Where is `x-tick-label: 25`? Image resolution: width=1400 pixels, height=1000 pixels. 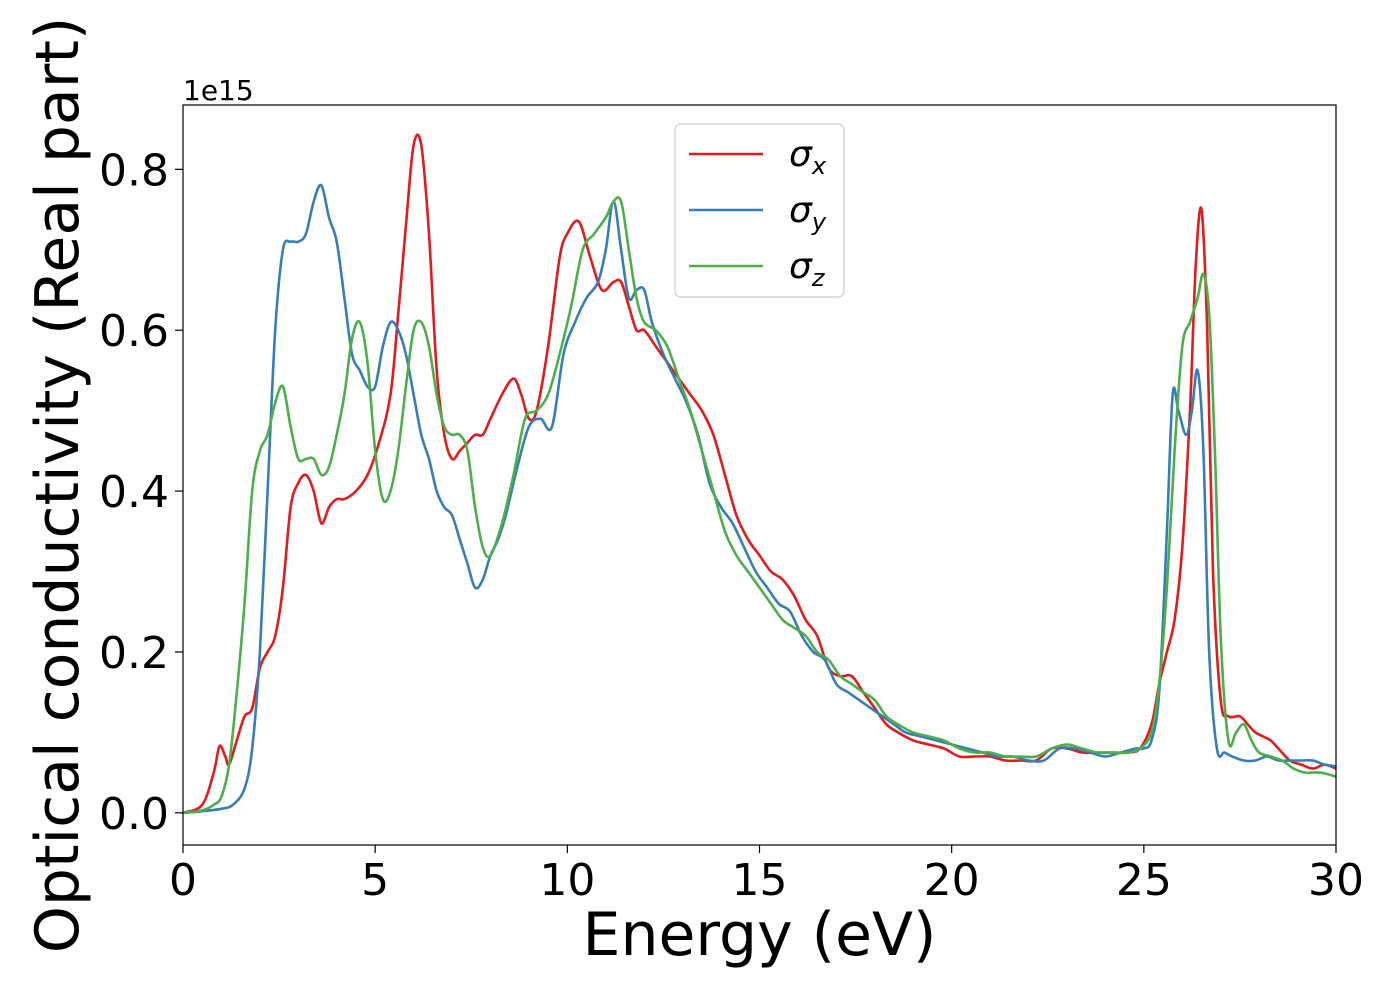 x-tick-label: 25 is located at coordinates (1144, 880).